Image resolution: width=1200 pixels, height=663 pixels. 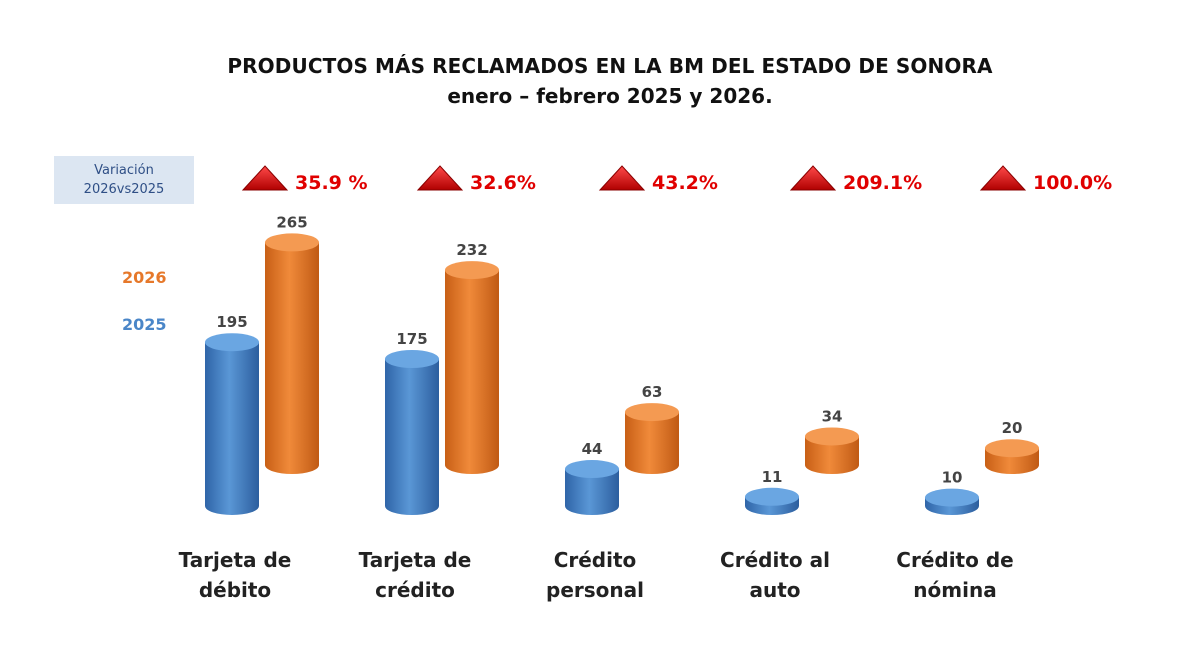 I want to click on category-label-2: Crédito personal, so click(x=595, y=575).